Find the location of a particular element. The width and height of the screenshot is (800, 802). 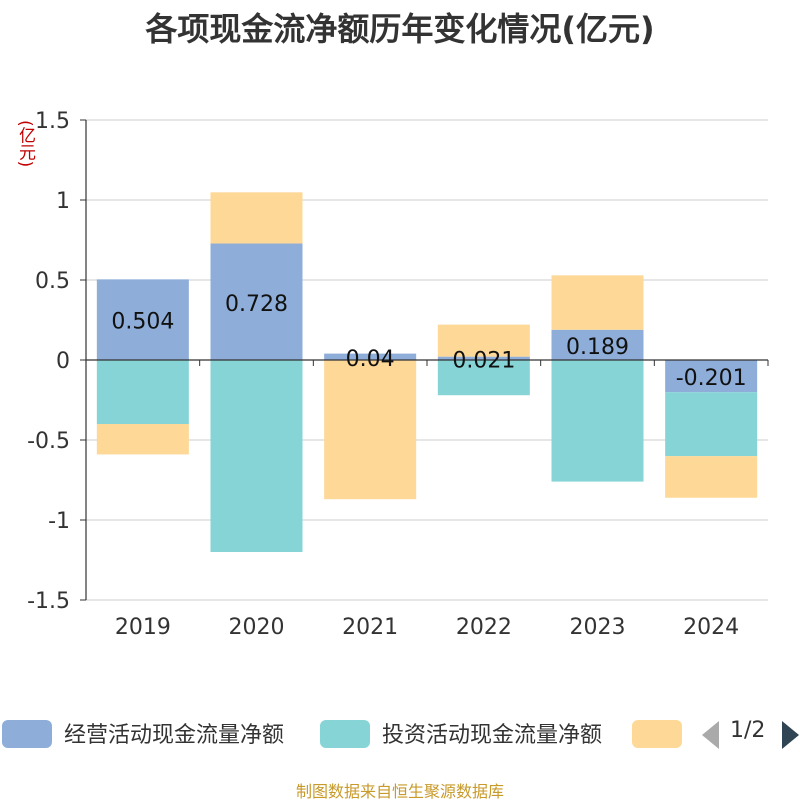

x-tick-label: 2024 is located at coordinates (711, 627).